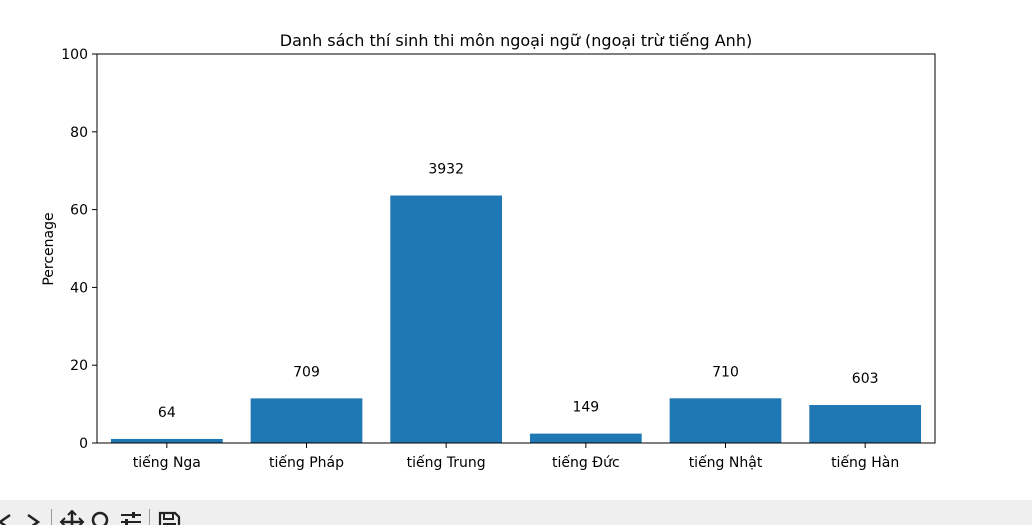 The image size is (1032, 525). I want to click on x-tick-label: tiếng Đức, so click(586, 462).